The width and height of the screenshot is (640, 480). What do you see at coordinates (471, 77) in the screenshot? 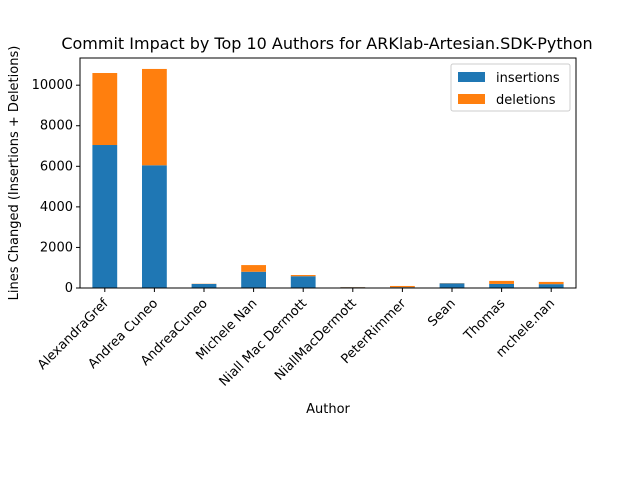
I see `legend-swatch-insertions` at bounding box center [471, 77].